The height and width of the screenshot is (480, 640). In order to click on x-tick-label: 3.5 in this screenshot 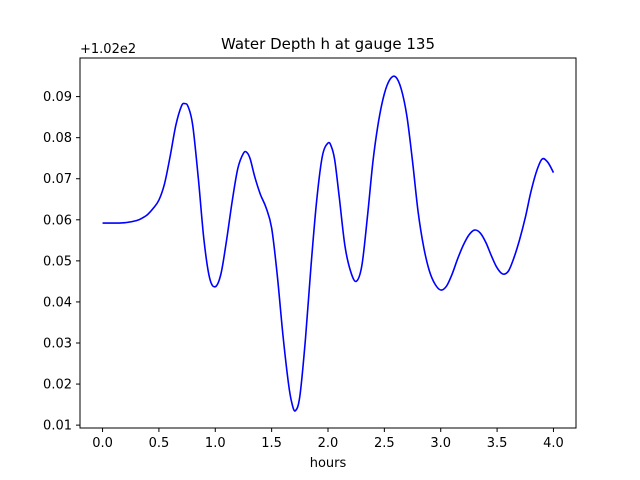, I will do `click(497, 443)`.